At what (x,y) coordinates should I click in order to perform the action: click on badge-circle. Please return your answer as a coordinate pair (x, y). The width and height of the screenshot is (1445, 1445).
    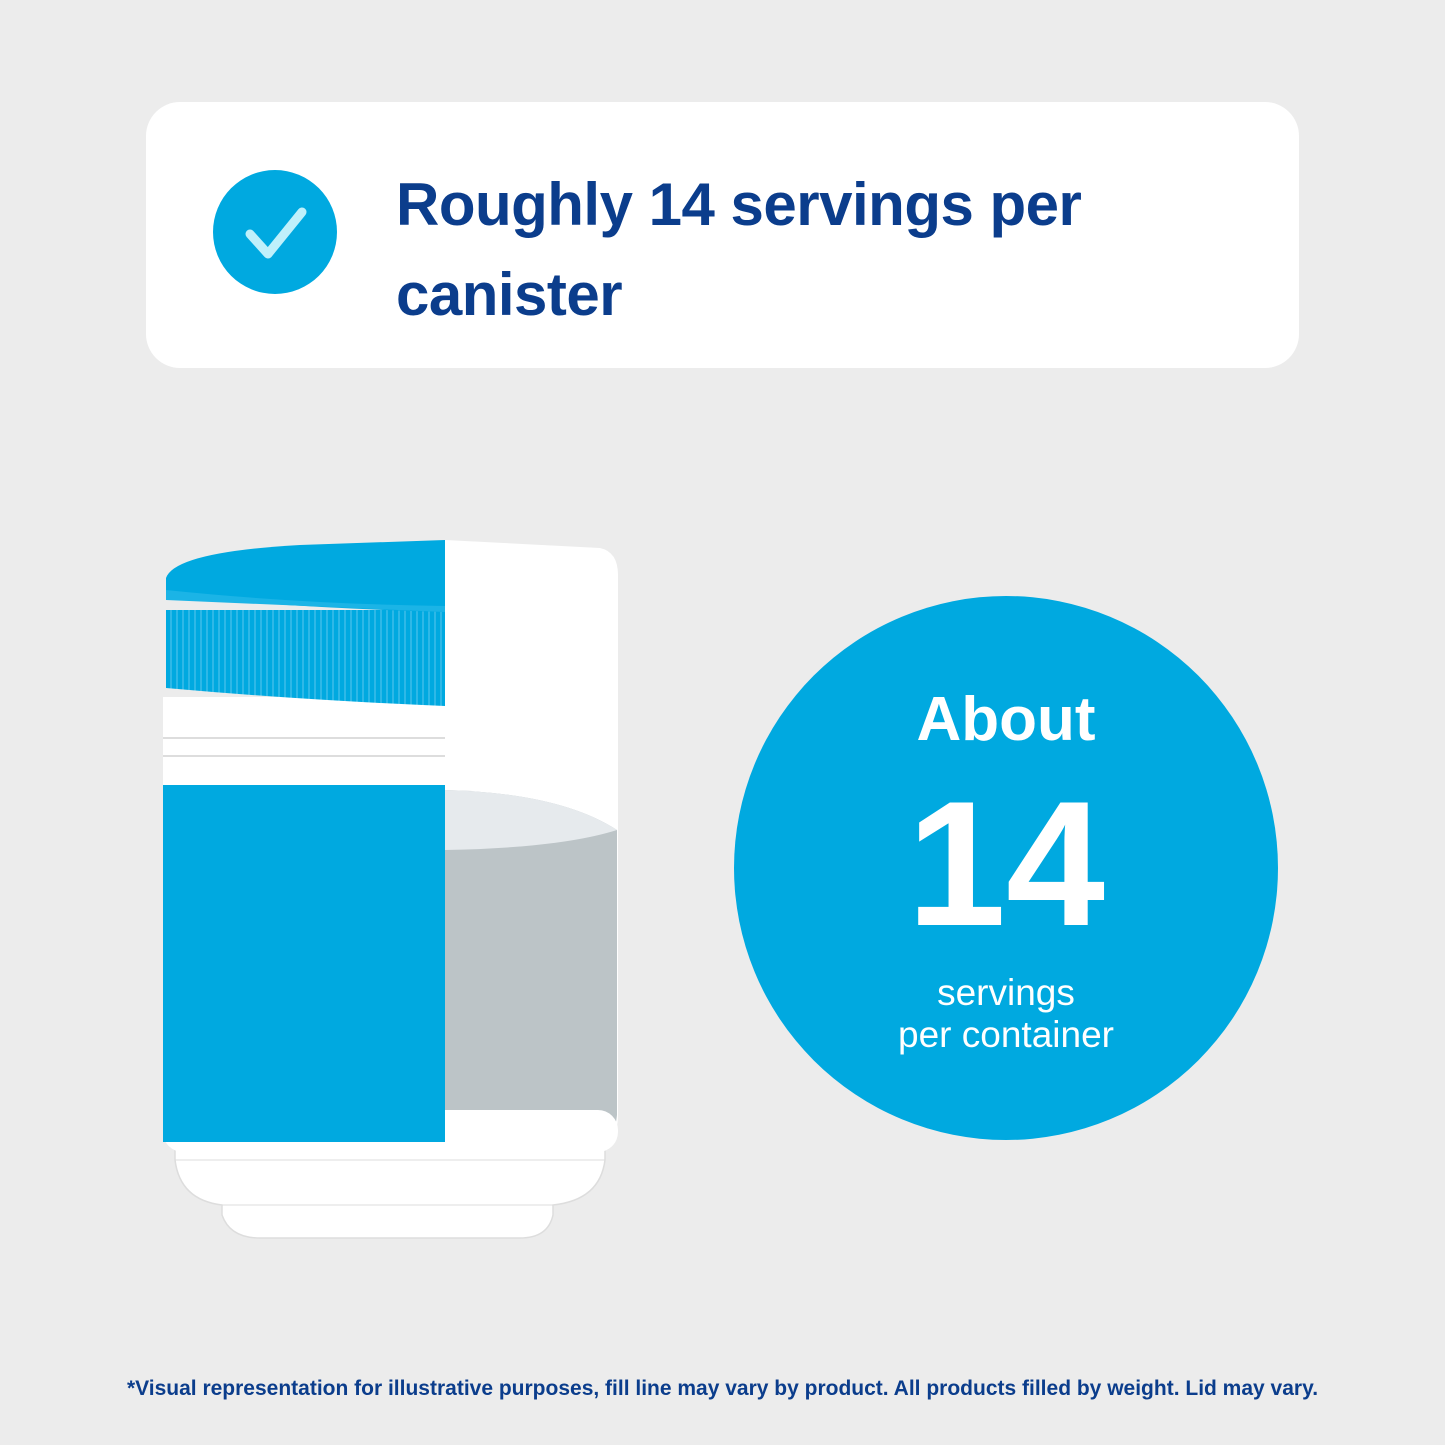
    Looking at the image, I should click on (1006, 868).